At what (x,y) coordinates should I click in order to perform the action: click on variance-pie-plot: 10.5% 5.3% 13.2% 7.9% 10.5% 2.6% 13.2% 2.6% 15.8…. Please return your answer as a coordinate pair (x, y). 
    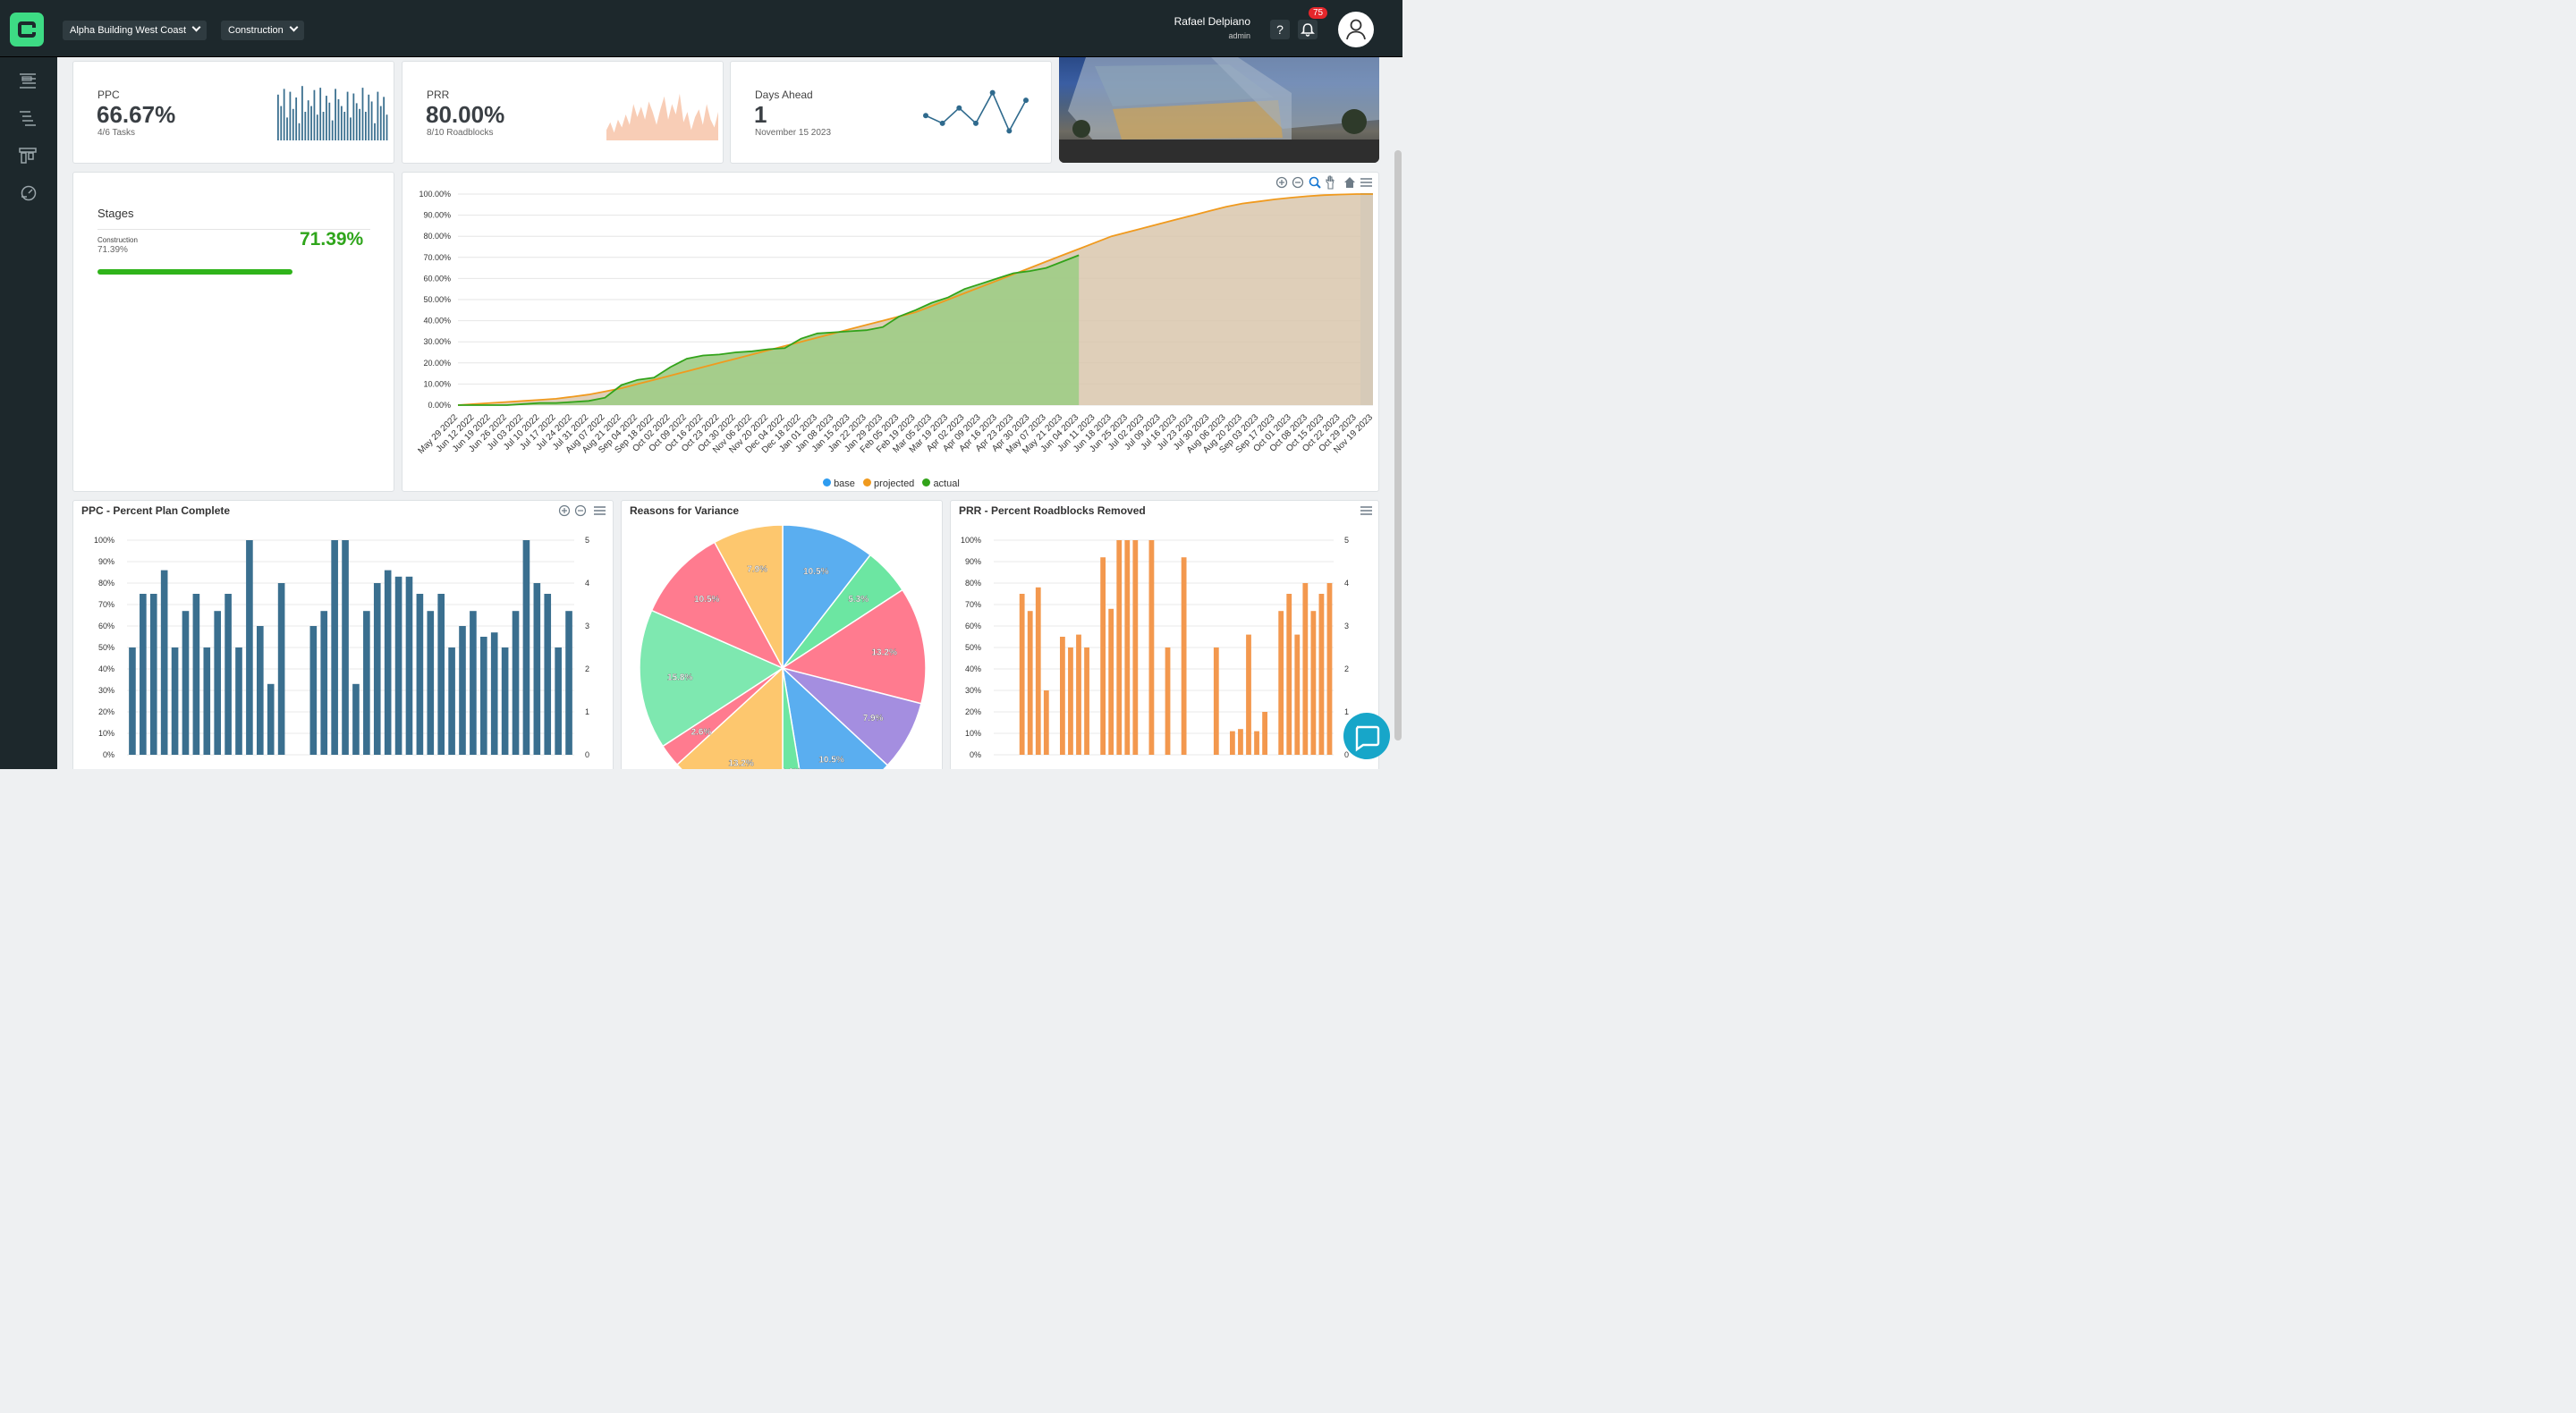
    Looking at the image, I should click on (783, 646).